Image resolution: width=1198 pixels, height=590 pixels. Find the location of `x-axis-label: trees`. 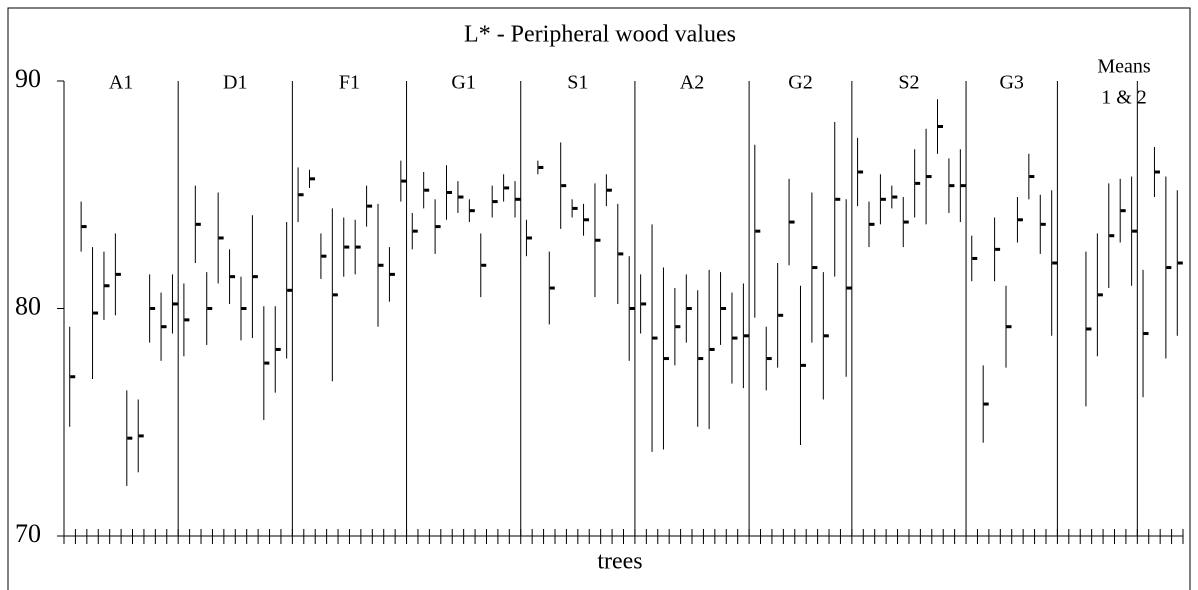

x-axis-label: trees is located at coordinates (619, 562).